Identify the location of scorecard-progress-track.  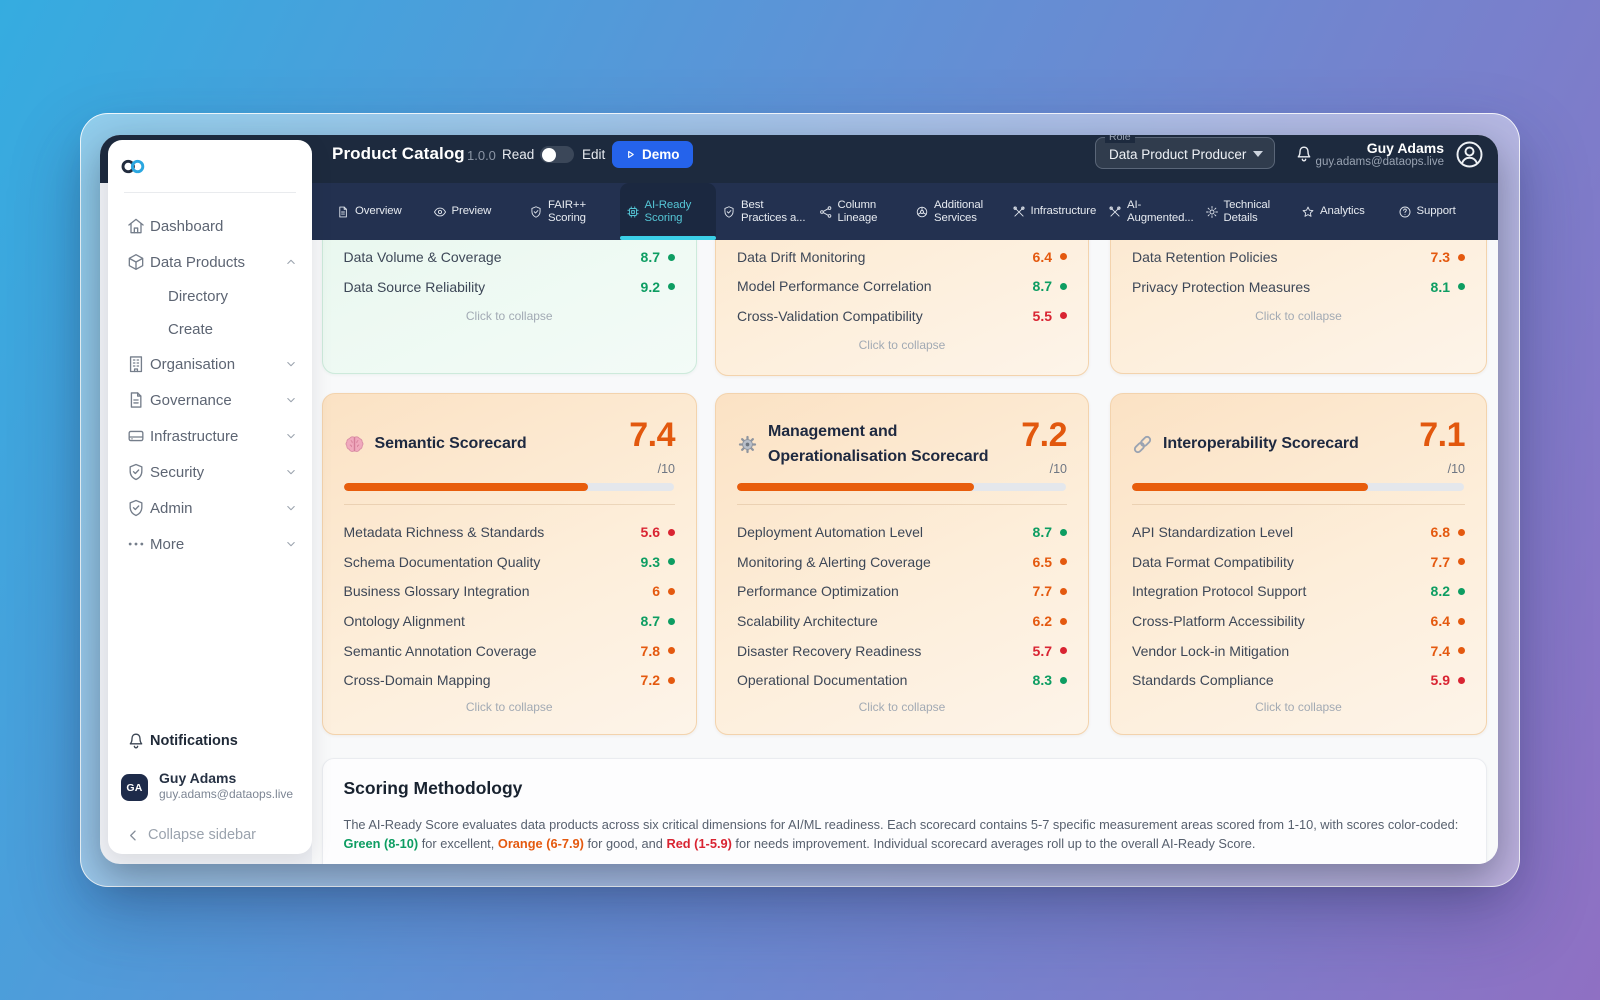
(901, 486).